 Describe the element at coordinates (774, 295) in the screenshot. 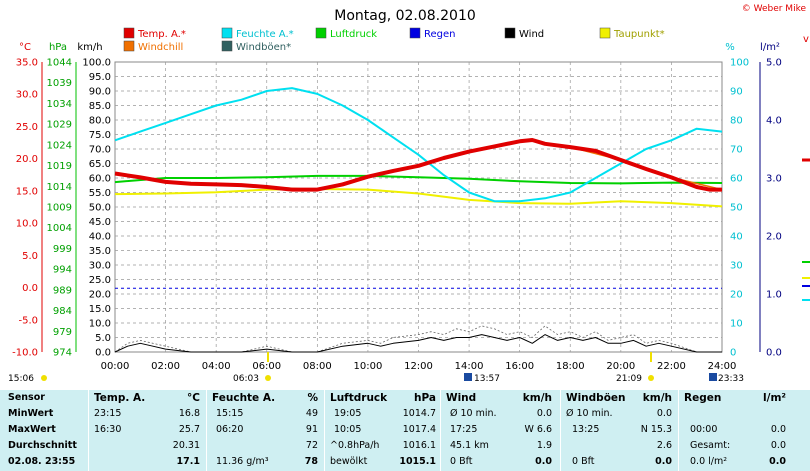

I see `rain-tick-label: 1.0` at that location.